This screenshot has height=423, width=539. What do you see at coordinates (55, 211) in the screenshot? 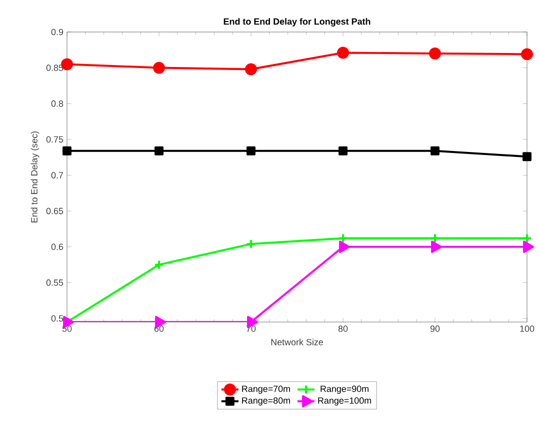
I see `y-tick-label: 0.65` at bounding box center [55, 211].